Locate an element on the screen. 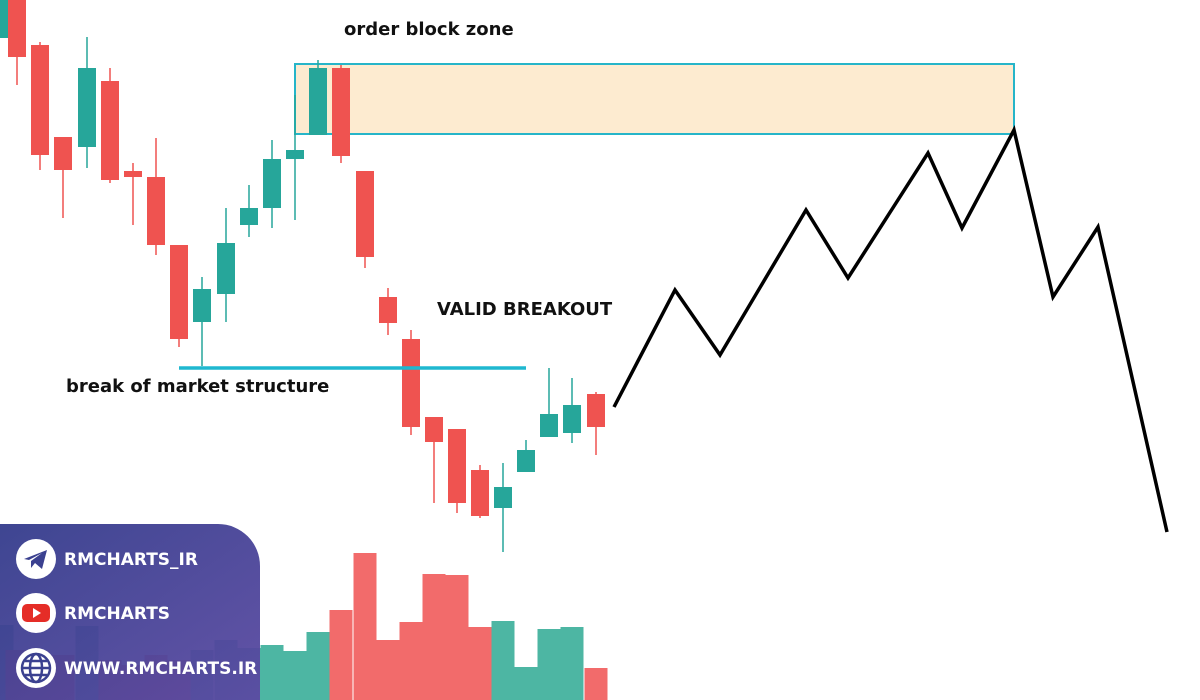 This screenshot has width=1200, height=700. structure-break-label: break of market structure is located at coordinates (197, 386).